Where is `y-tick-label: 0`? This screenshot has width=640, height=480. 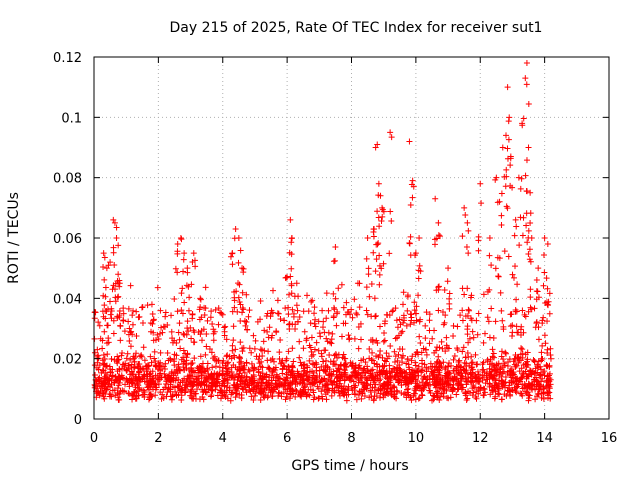
y-tick-label: 0 is located at coordinates (78, 420).